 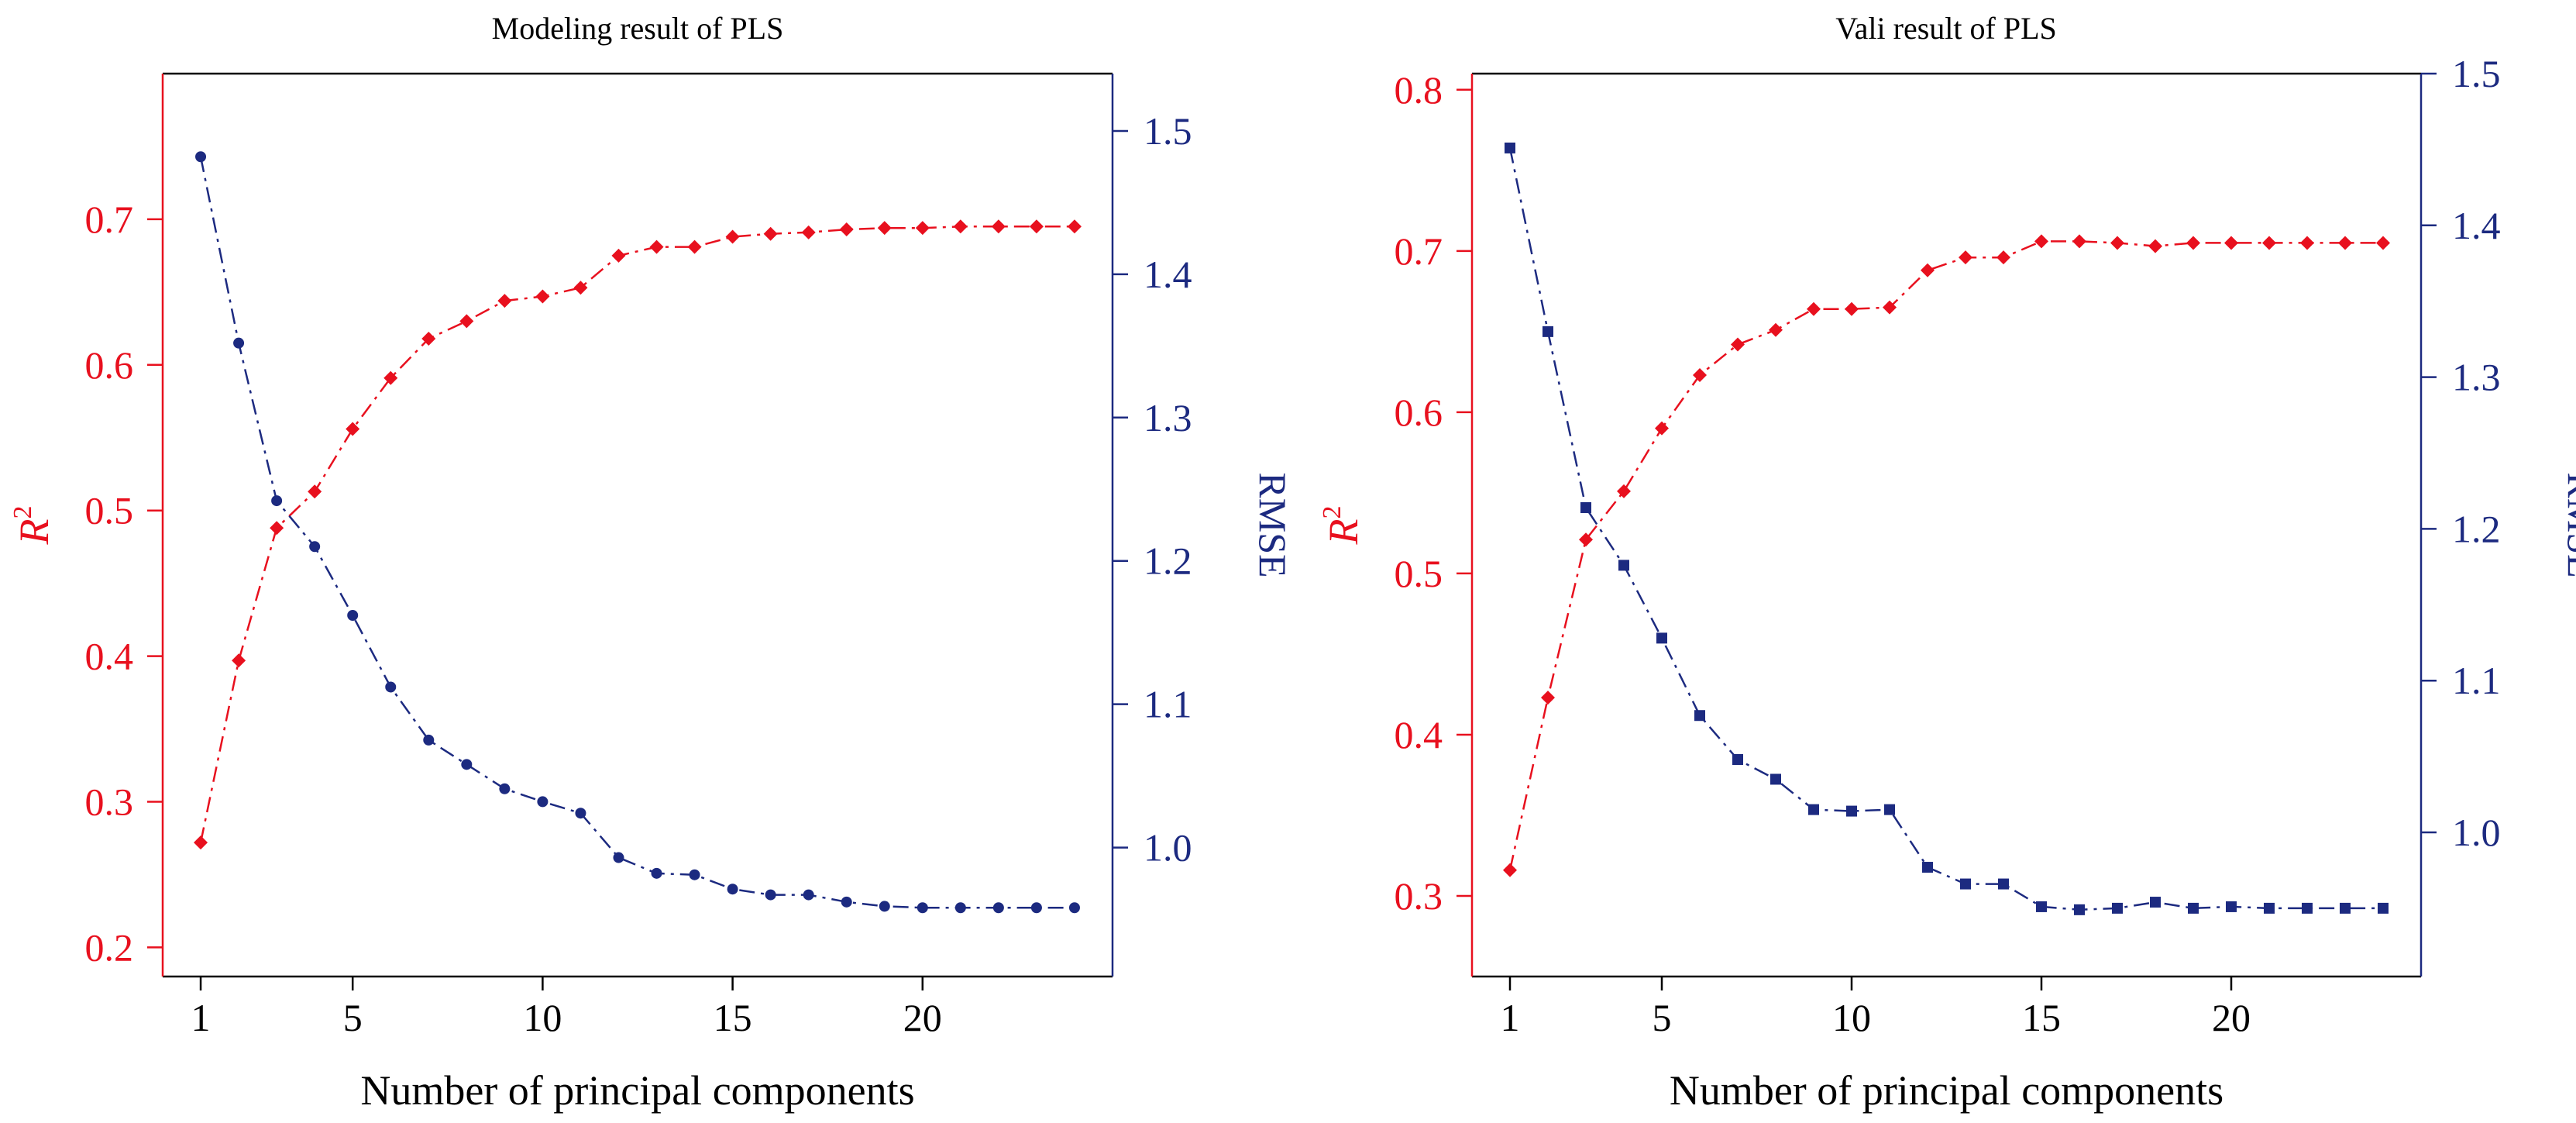 I want to click on left-y-tick-label: 0.8, so click(x=1419, y=90).